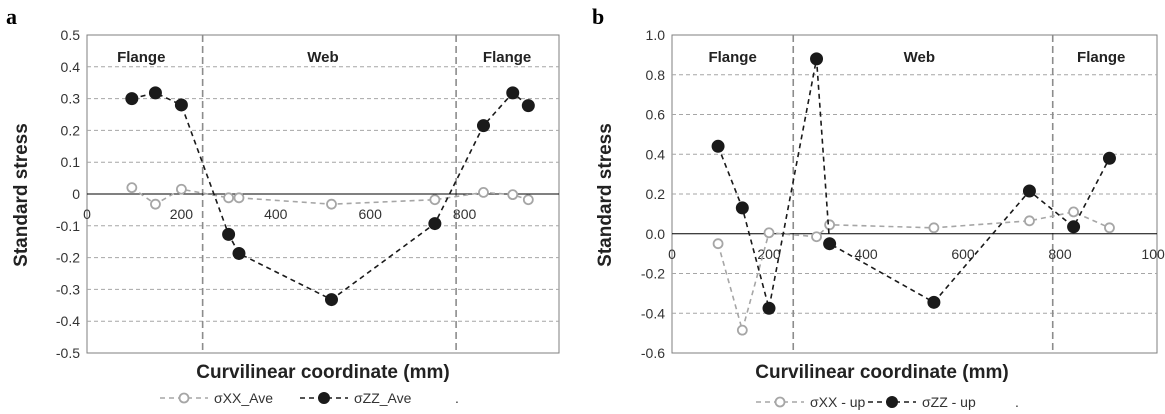  What do you see at coordinates (769, 254) in the screenshot?
I see `panel-b-x-tick-label: 200` at bounding box center [769, 254].